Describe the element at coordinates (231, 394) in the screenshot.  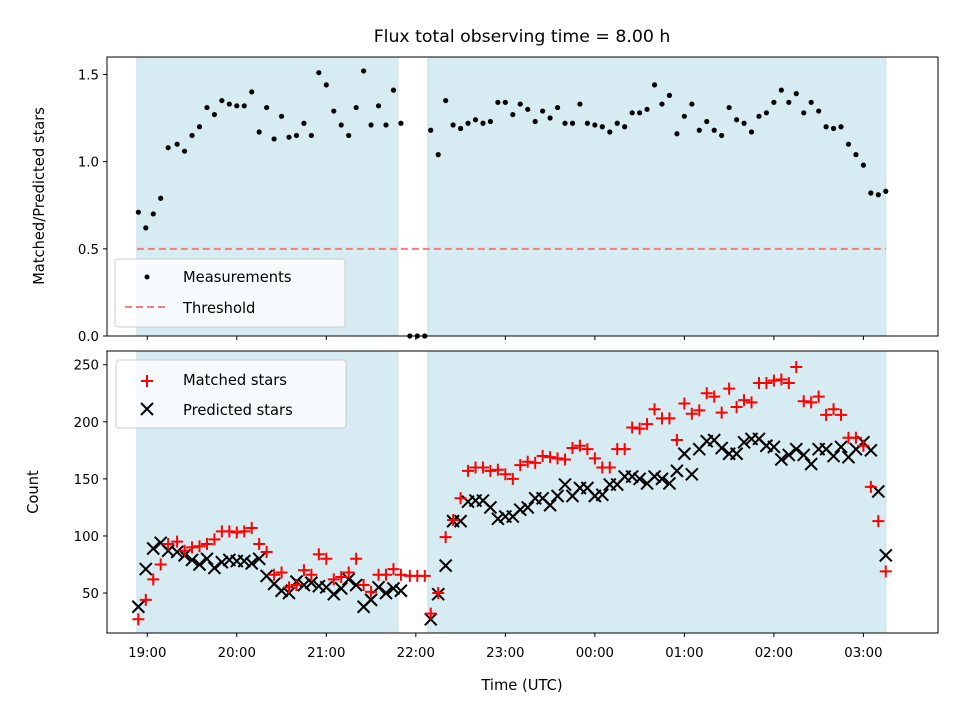
I see `bottom-legend: Matched stars Predicted stars` at that location.